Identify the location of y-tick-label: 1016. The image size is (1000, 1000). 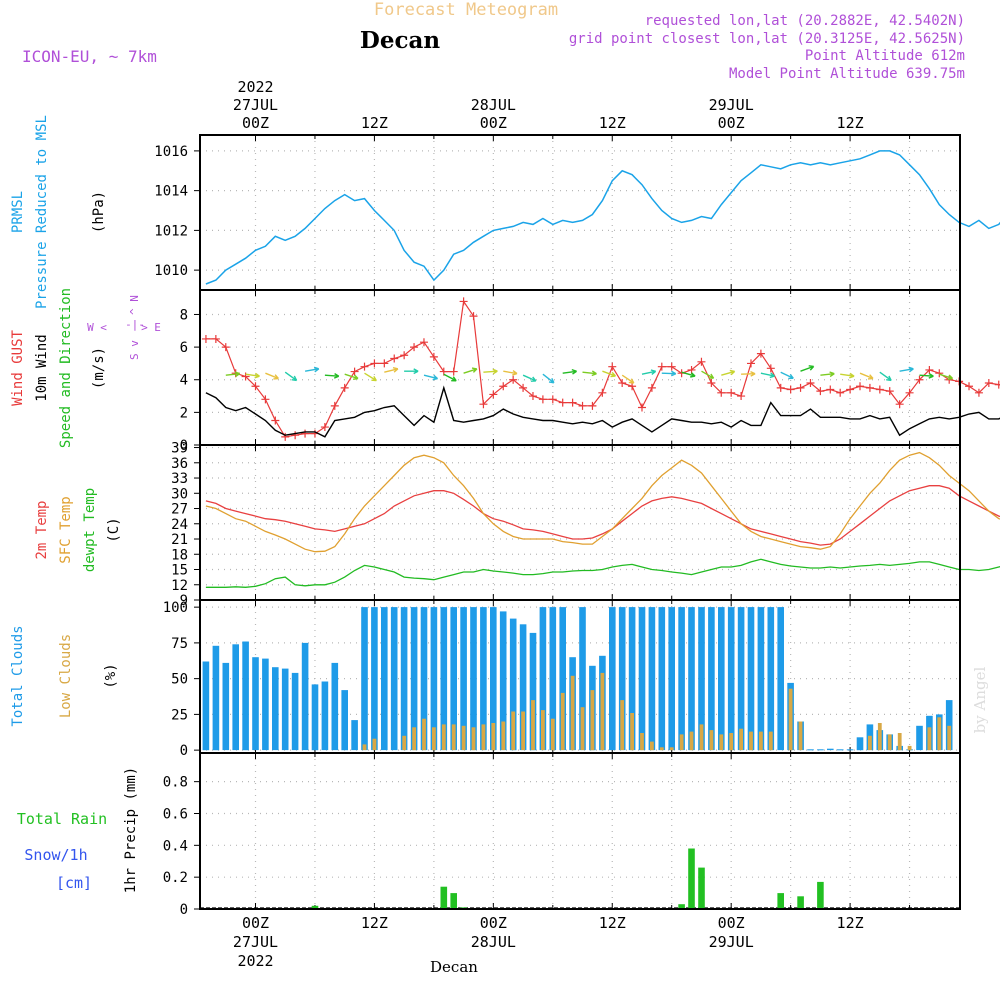
(171, 152).